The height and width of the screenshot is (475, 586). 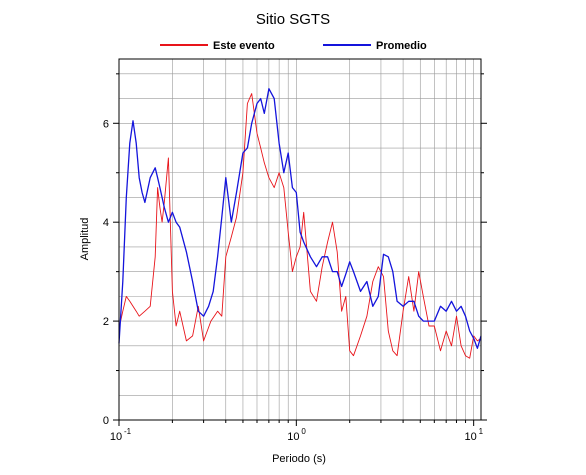 I want to click on legend-label-promedio: Promedio, so click(x=401, y=46).